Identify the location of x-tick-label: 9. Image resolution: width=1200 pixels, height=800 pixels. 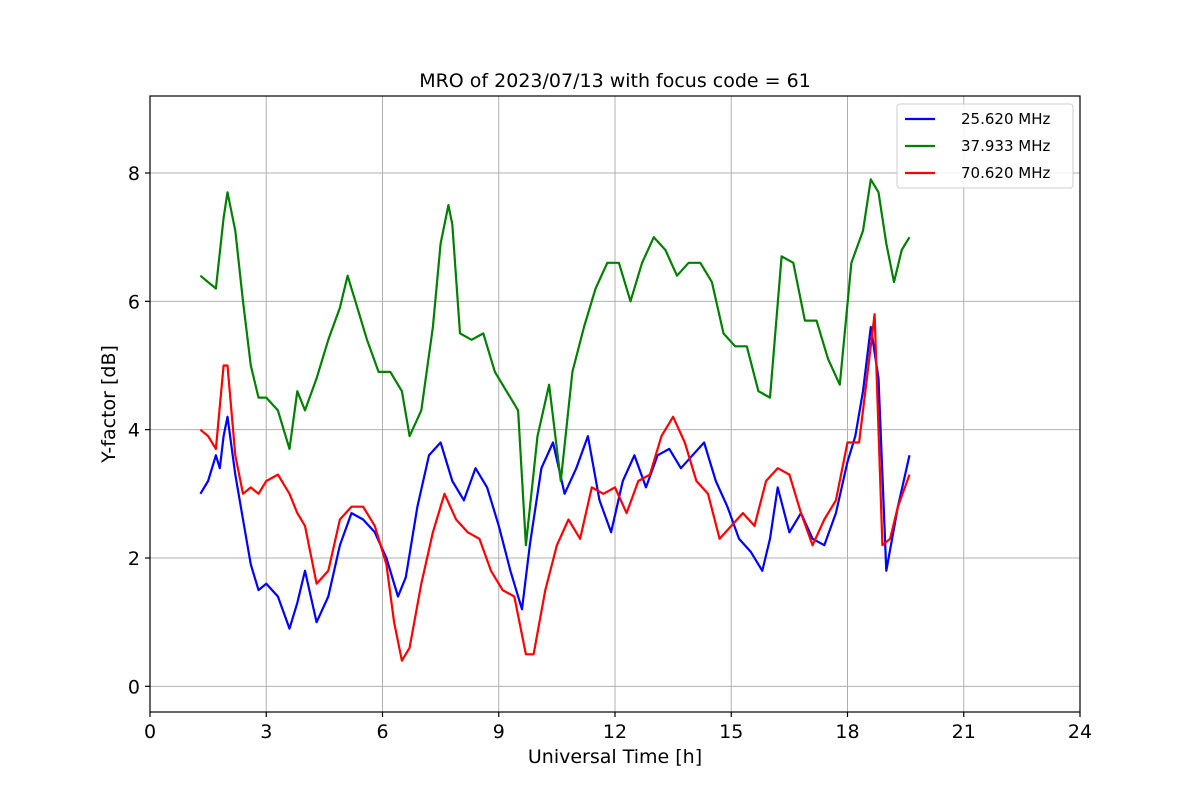
(499, 732).